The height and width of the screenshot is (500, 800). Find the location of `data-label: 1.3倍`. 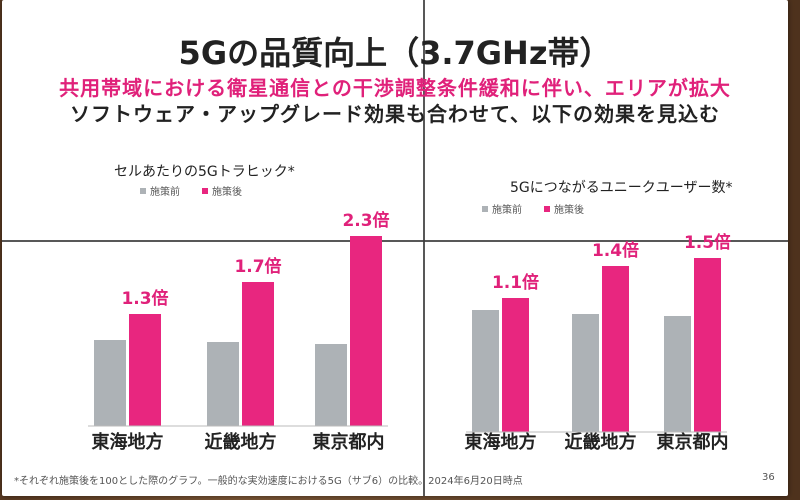

data-label: 1.3倍 is located at coordinates (144, 298).